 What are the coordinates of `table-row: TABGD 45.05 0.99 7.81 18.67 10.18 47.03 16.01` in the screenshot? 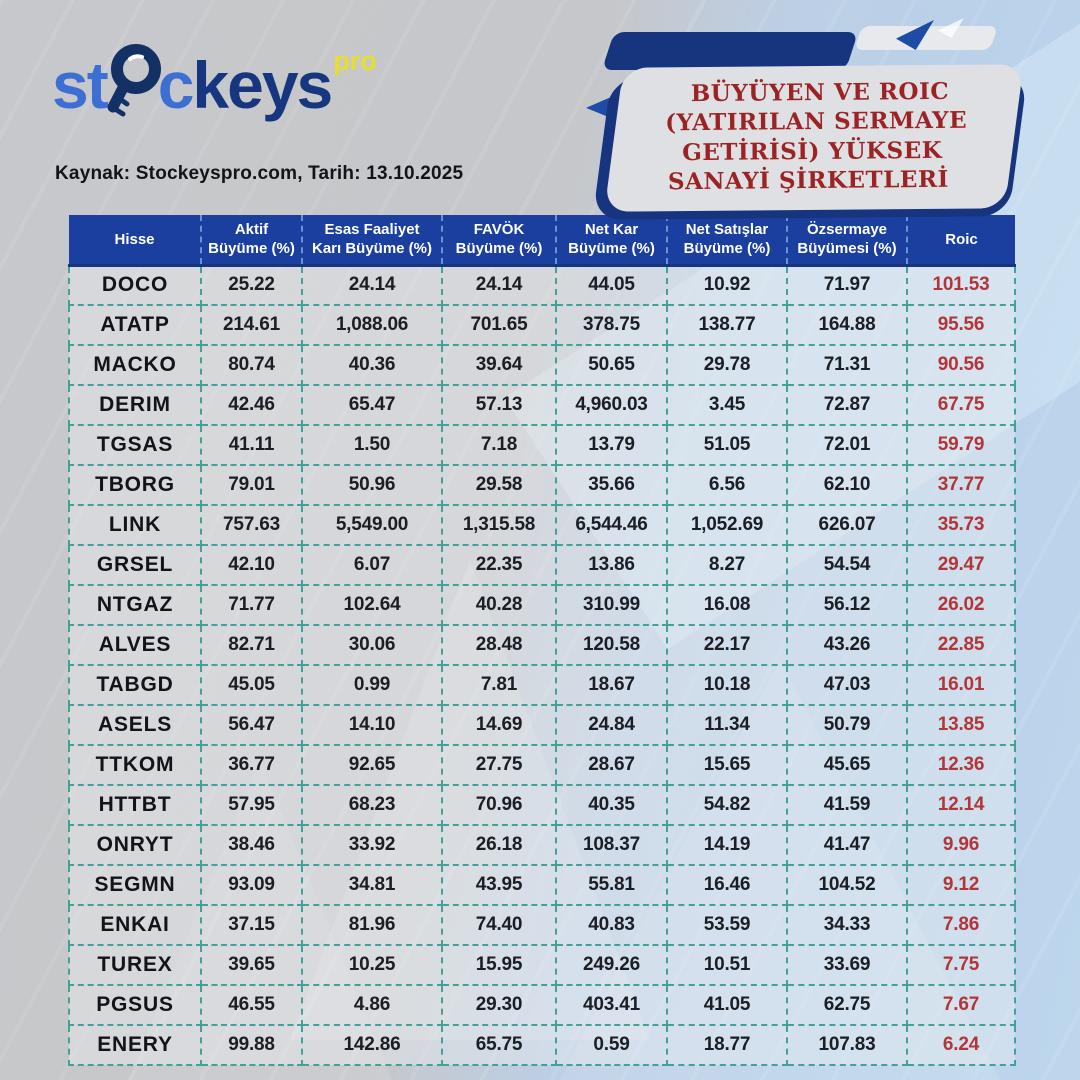 It's located at (542, 685).